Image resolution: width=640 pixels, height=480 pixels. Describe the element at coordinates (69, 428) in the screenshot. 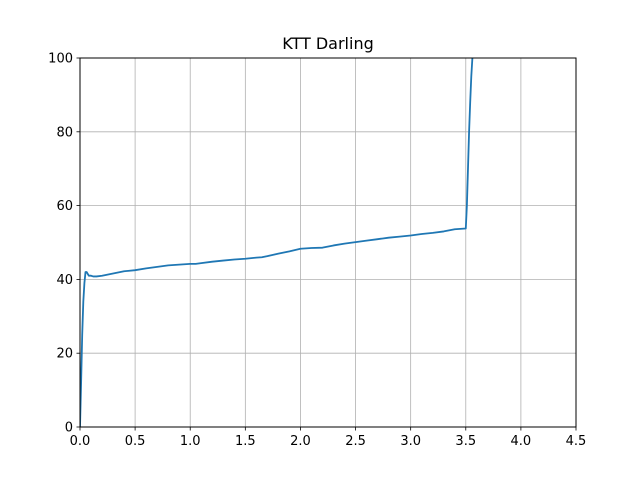

I see `y-tick-label: 0` at that location.